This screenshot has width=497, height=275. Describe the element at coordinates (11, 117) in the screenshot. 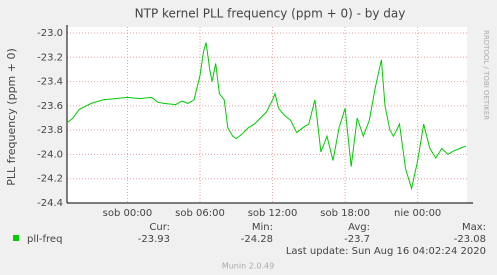

I see `y-axis-label: PLL frequency (ppm + 0)` at that location.